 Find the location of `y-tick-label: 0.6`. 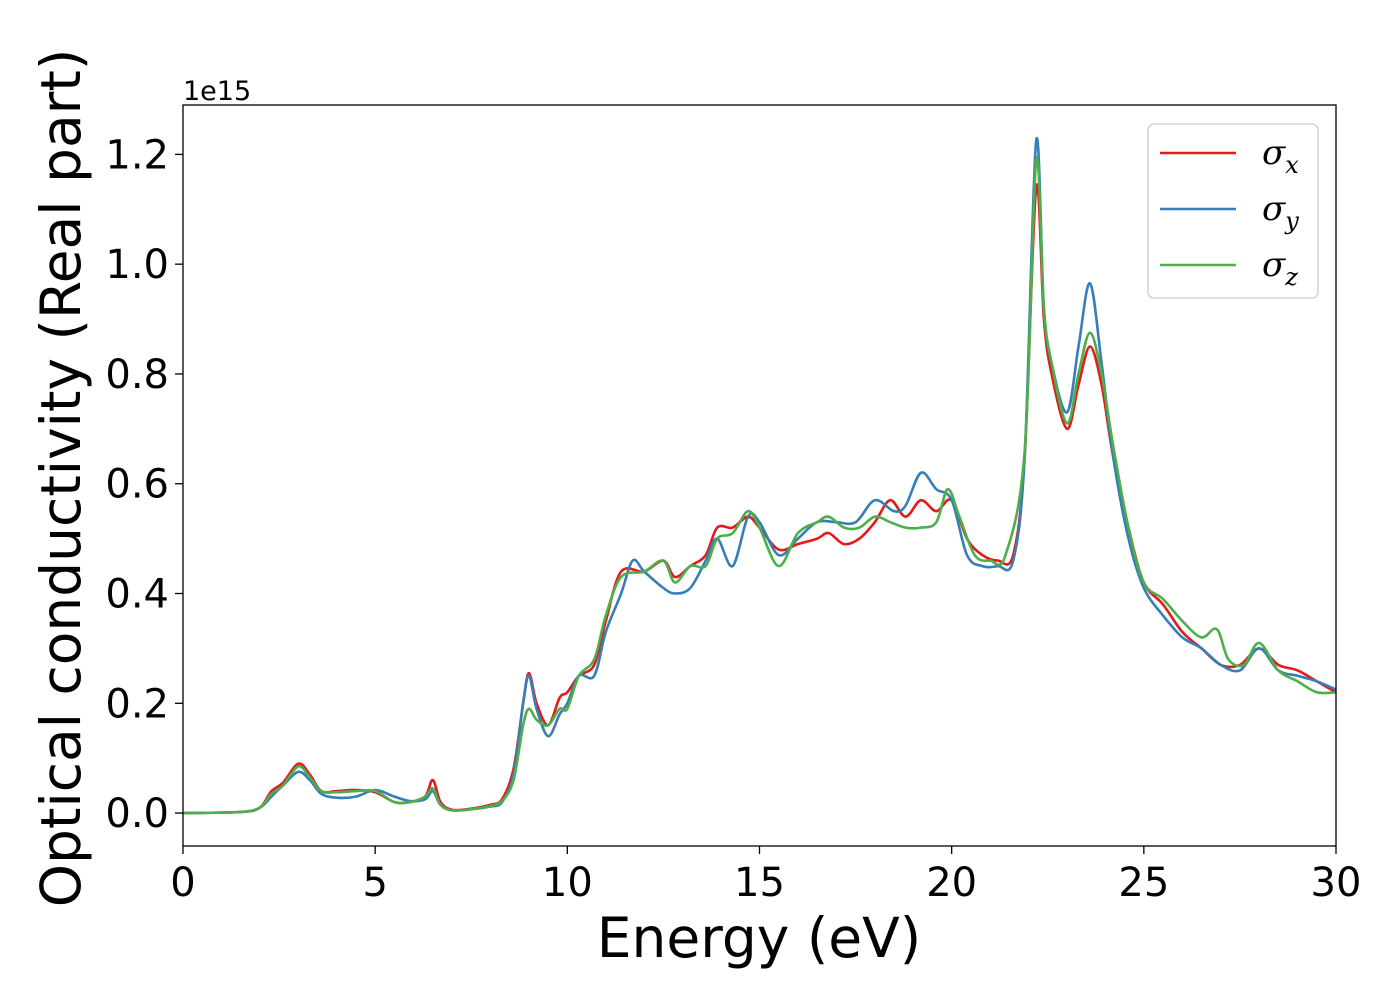

y-tick-label: 0.6 is located at coordinates (137, 485).